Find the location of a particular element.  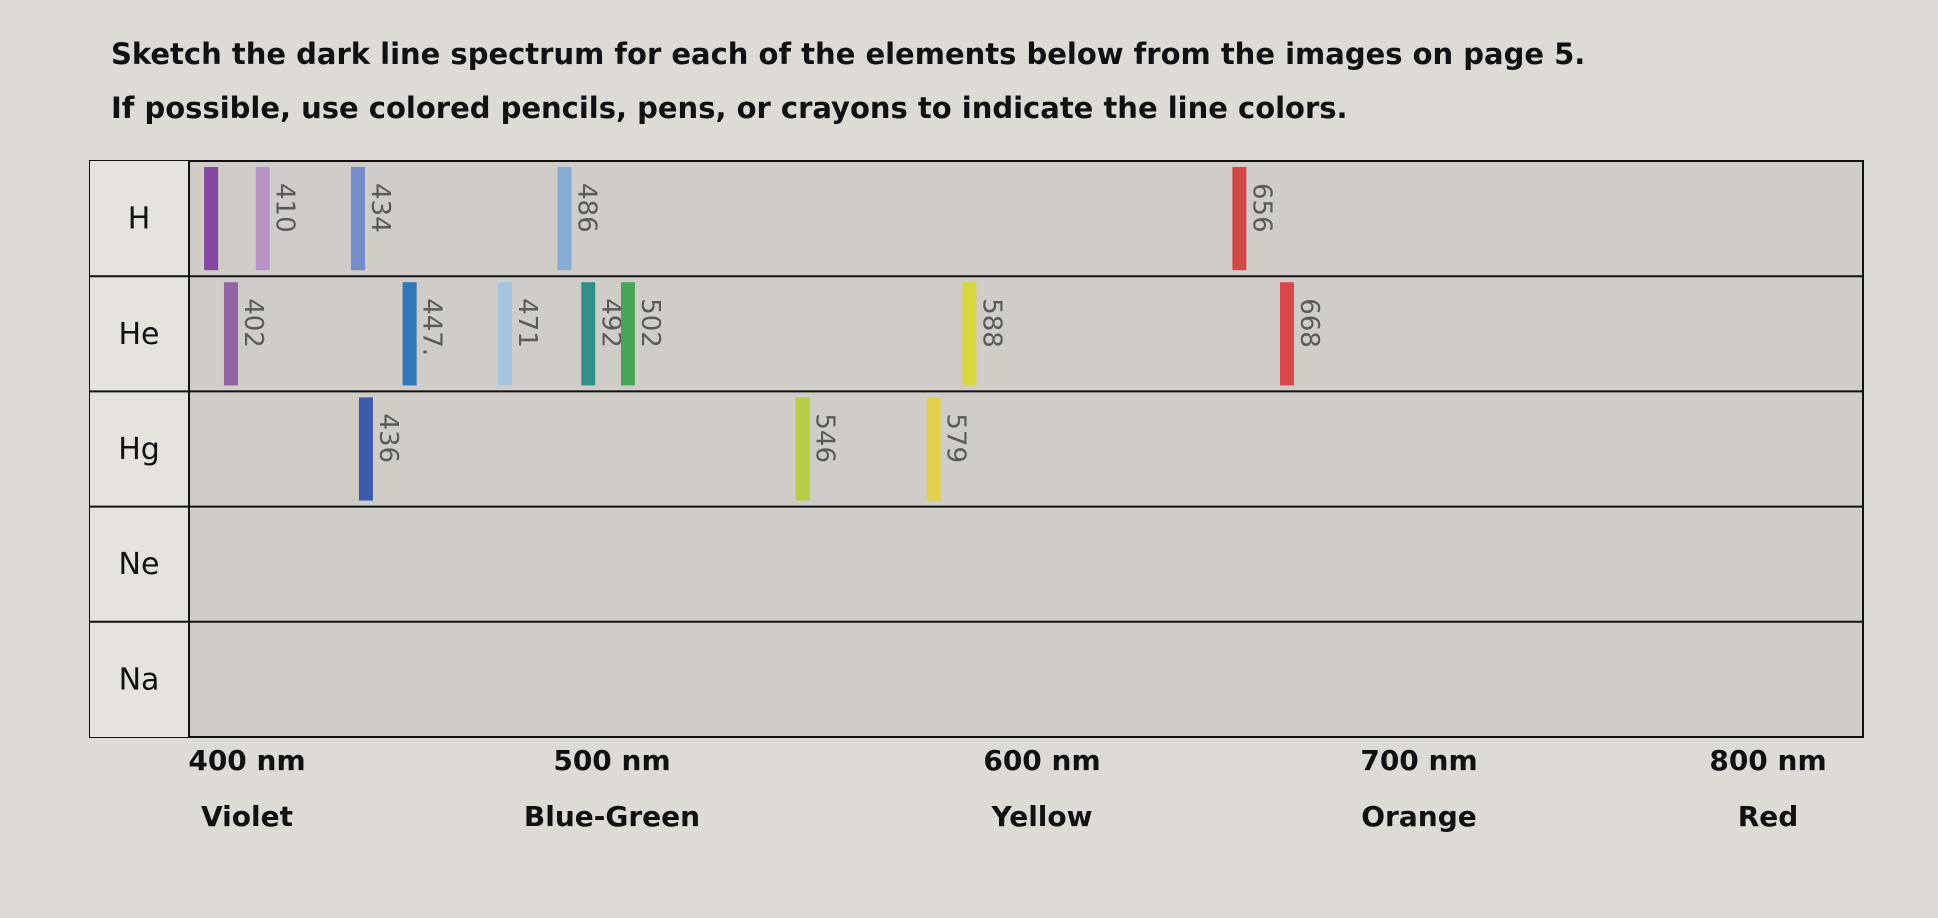

axis-wavelength: 500 nm is located at coordinates (611, 760).